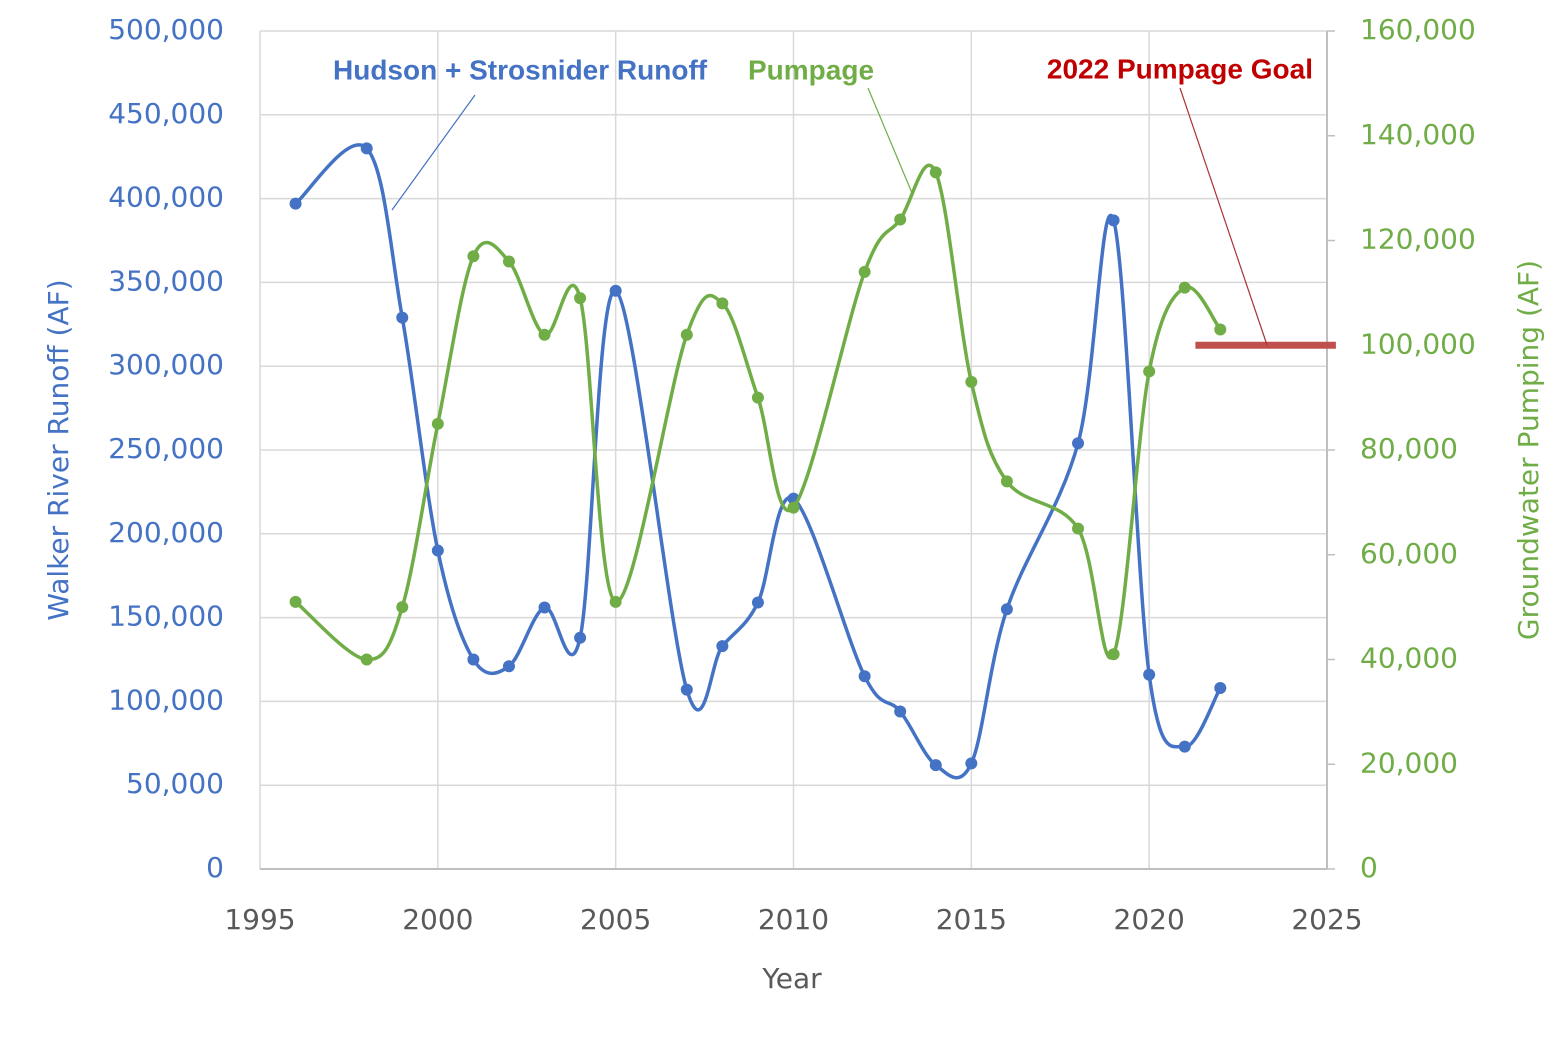  I want to click on y2-axis-label: Groundwater Pumping (AF), so click(1528, 450).